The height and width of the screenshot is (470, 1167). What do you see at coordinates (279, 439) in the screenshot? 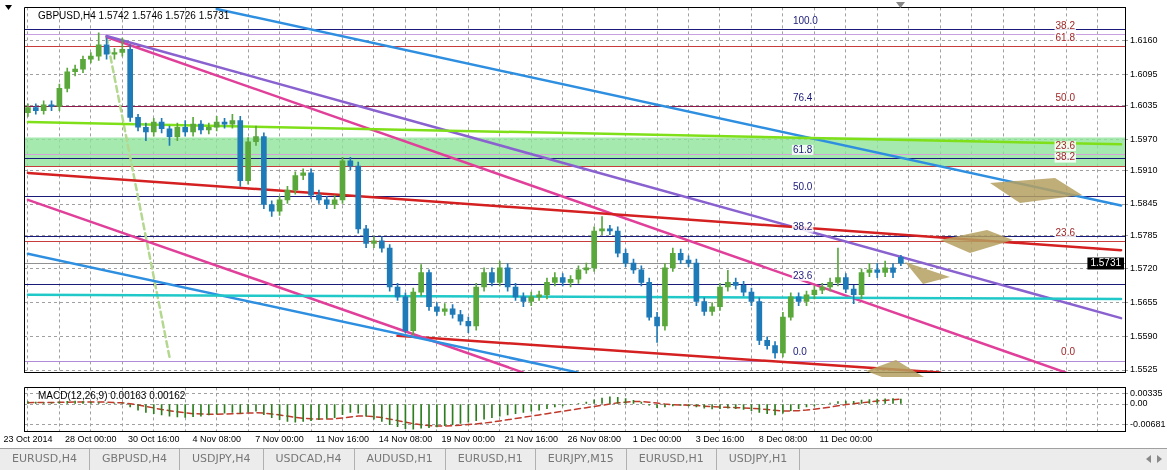
I see `x-tick-label: 7 Nov 00:00` at bounding box center [279, 439].